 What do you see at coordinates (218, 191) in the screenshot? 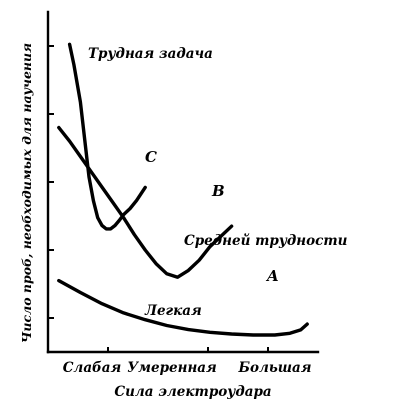
I see `series-end-label-b: B` at bounding box center [218, 191].